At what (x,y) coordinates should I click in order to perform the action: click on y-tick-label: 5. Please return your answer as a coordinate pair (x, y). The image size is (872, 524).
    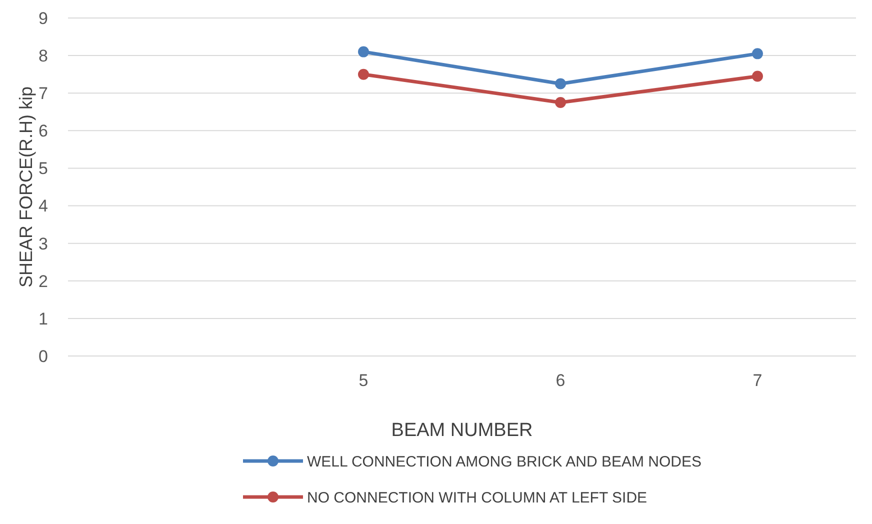
    Looking at the image, I should click on (43, 168).